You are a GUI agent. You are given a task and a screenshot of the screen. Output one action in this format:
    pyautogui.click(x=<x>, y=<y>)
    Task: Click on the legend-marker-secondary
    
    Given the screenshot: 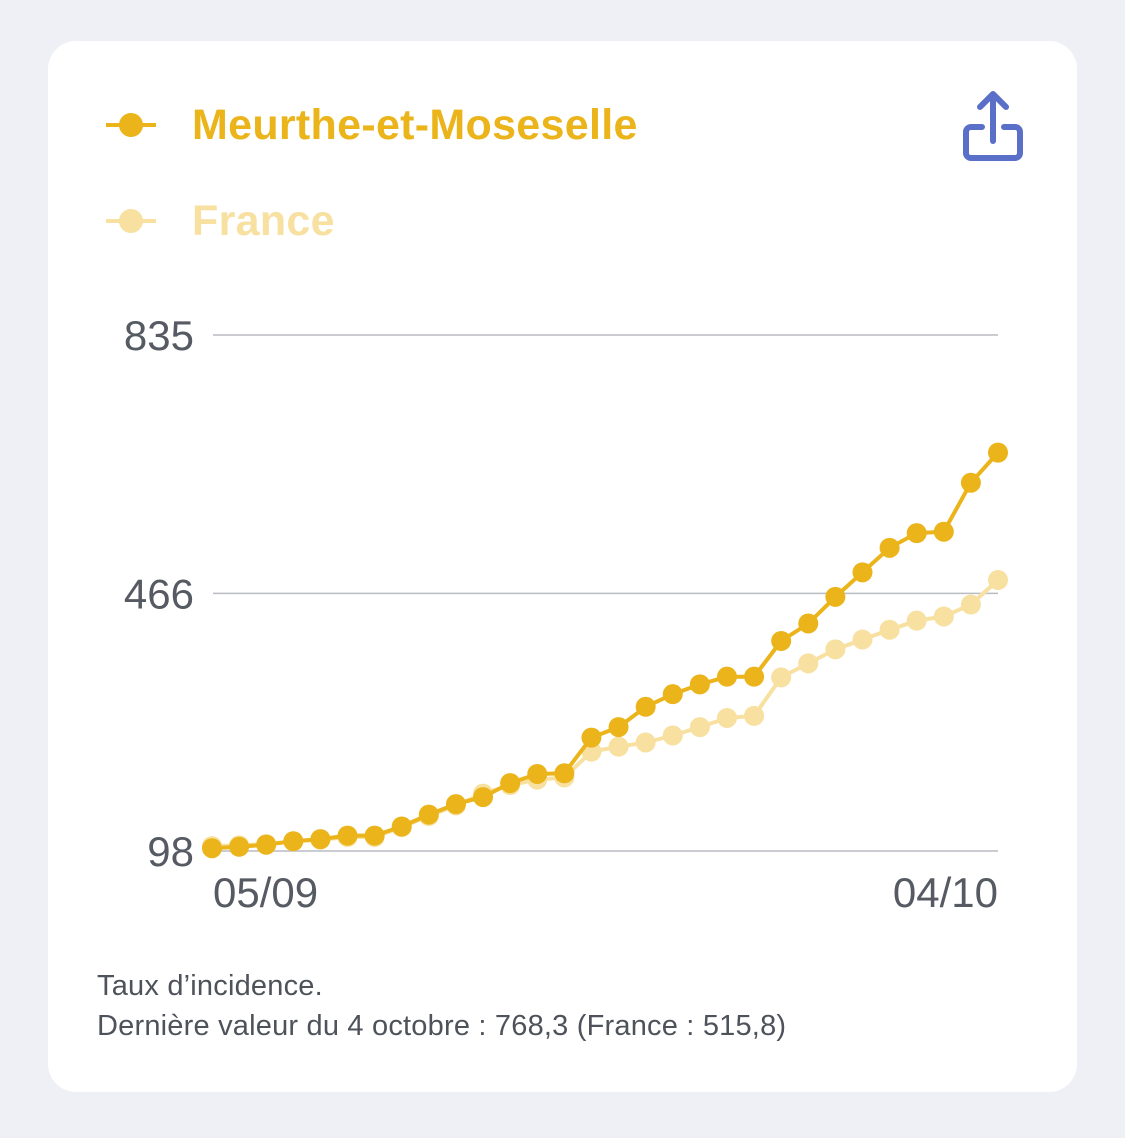 What is the action you would take?
    pyautogui.click(x=131, y=221)
    